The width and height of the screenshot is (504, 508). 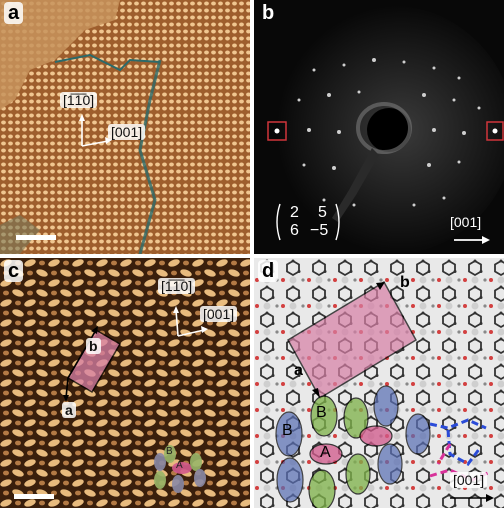 I want to click on panel-label-b: b, so click(x=268, y=13).